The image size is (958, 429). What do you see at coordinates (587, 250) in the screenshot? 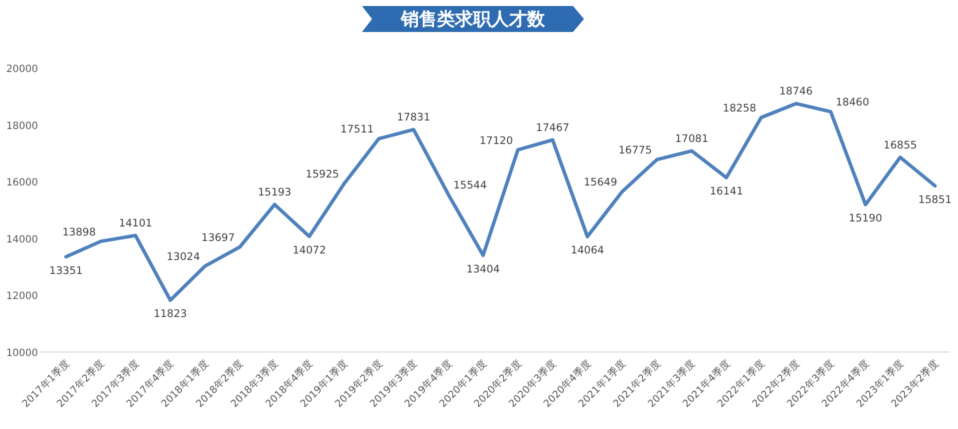
I see `data-label: 14064` at bounding box center [587, 250].